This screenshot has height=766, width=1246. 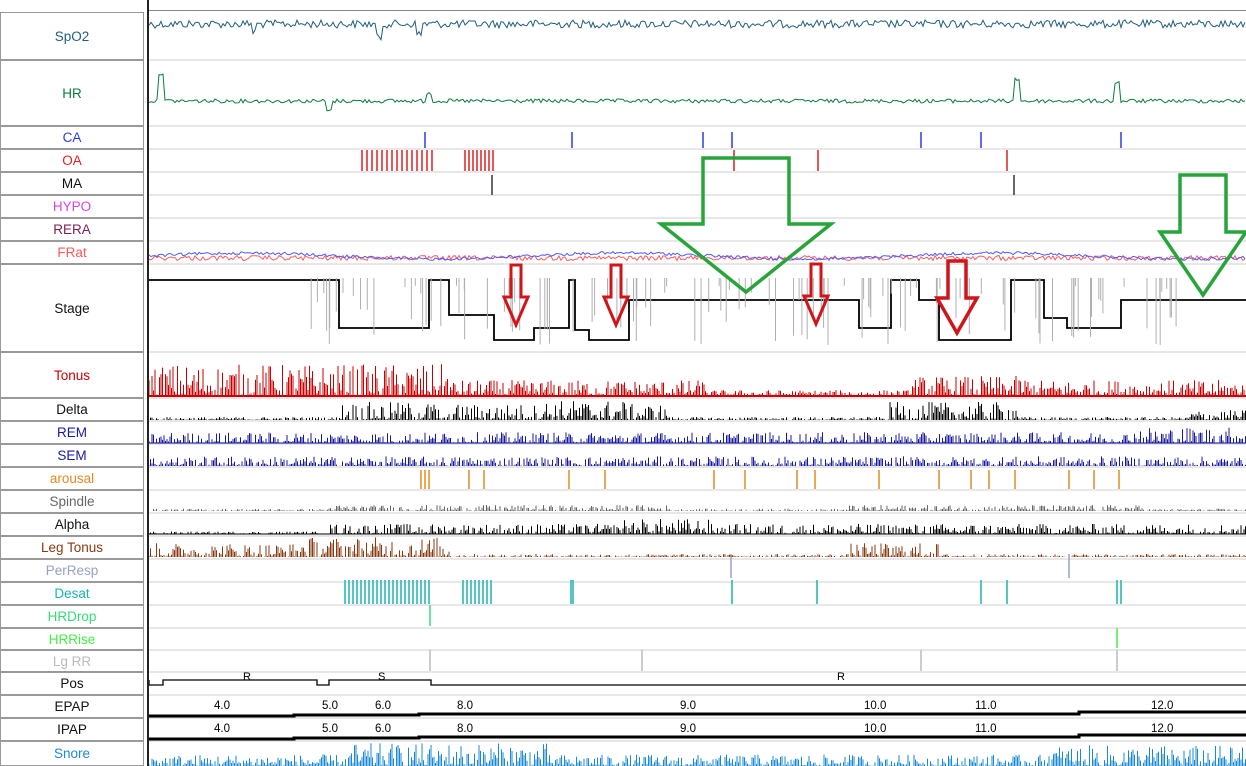 I want to click on ipap-value: 12.0, so click(x=1162, y=729).